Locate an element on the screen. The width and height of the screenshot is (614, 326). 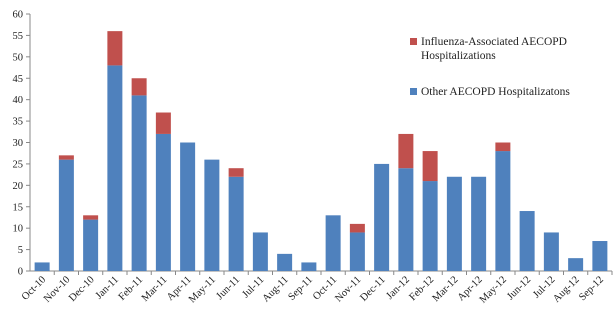
x-tick-label: Dec-10 is located at coordinates (82, 289).